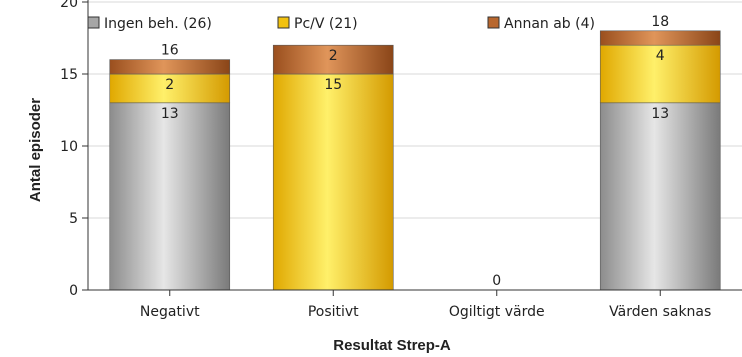 This screenshot has width=742, height=357. Describe the element at coordinates (326, 24) in the screenshot. I see `legend-label: Pc/V (21)` at that location.